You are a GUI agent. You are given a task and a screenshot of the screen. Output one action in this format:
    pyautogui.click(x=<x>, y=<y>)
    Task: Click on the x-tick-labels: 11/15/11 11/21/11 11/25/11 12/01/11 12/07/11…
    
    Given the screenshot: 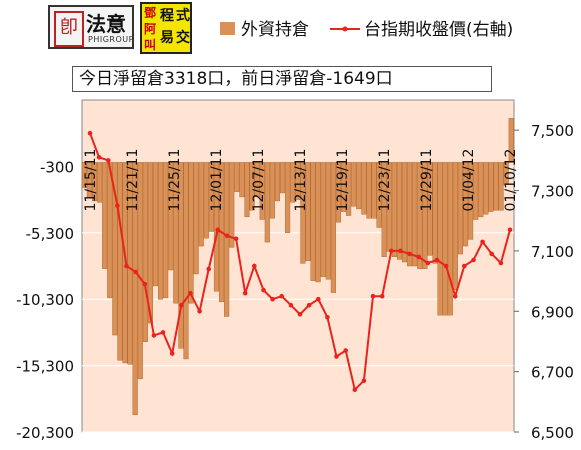 What is the action you would take?
    pyautogui.click(x=301, y=180)
    